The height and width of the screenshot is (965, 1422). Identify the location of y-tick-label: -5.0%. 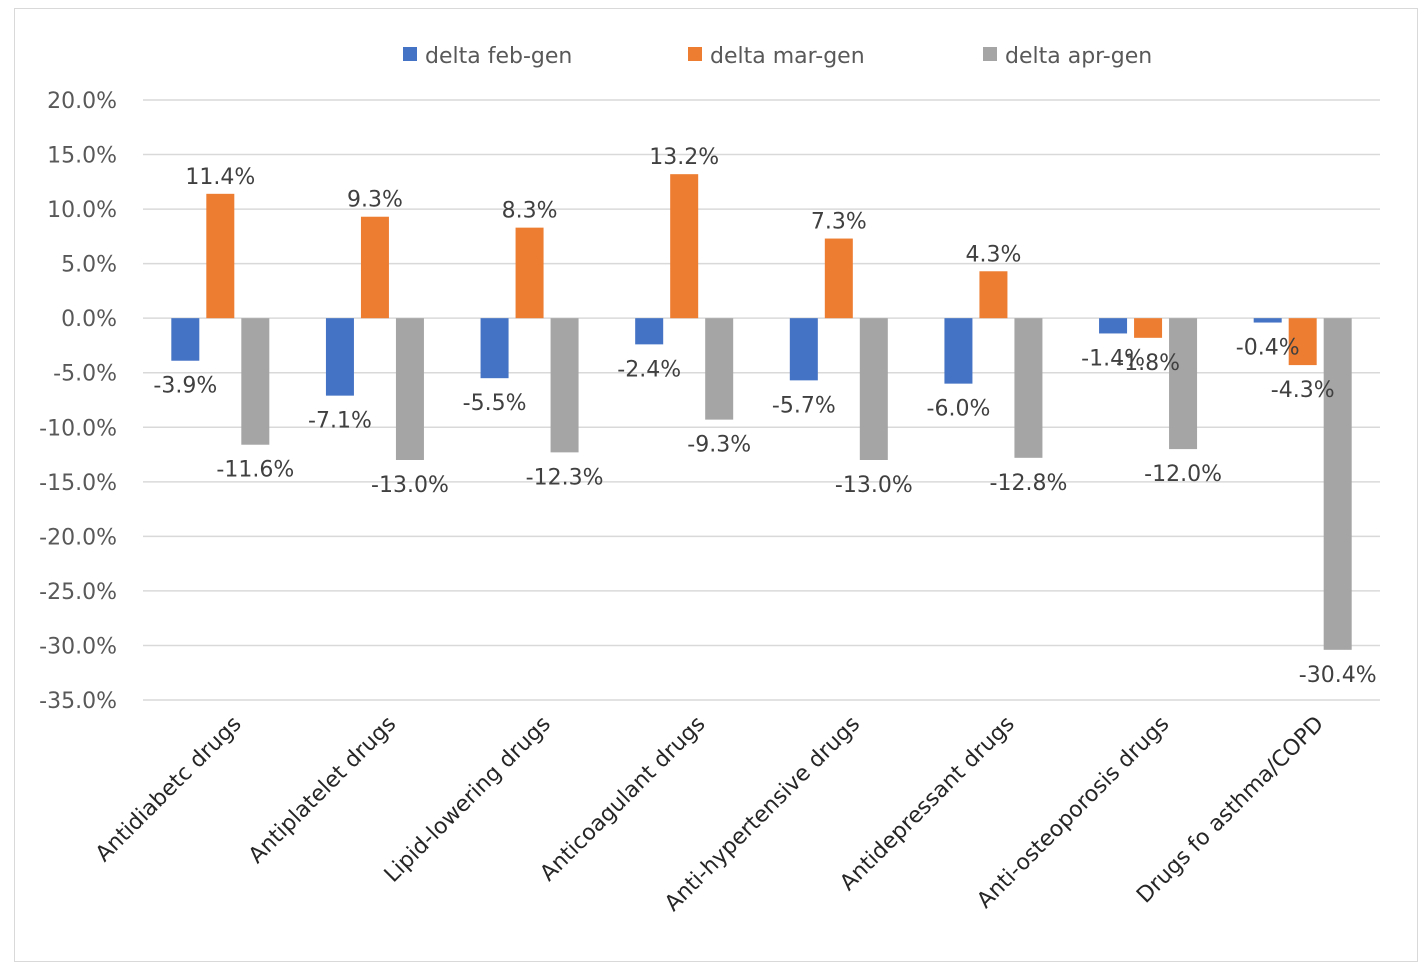
(85, 374).